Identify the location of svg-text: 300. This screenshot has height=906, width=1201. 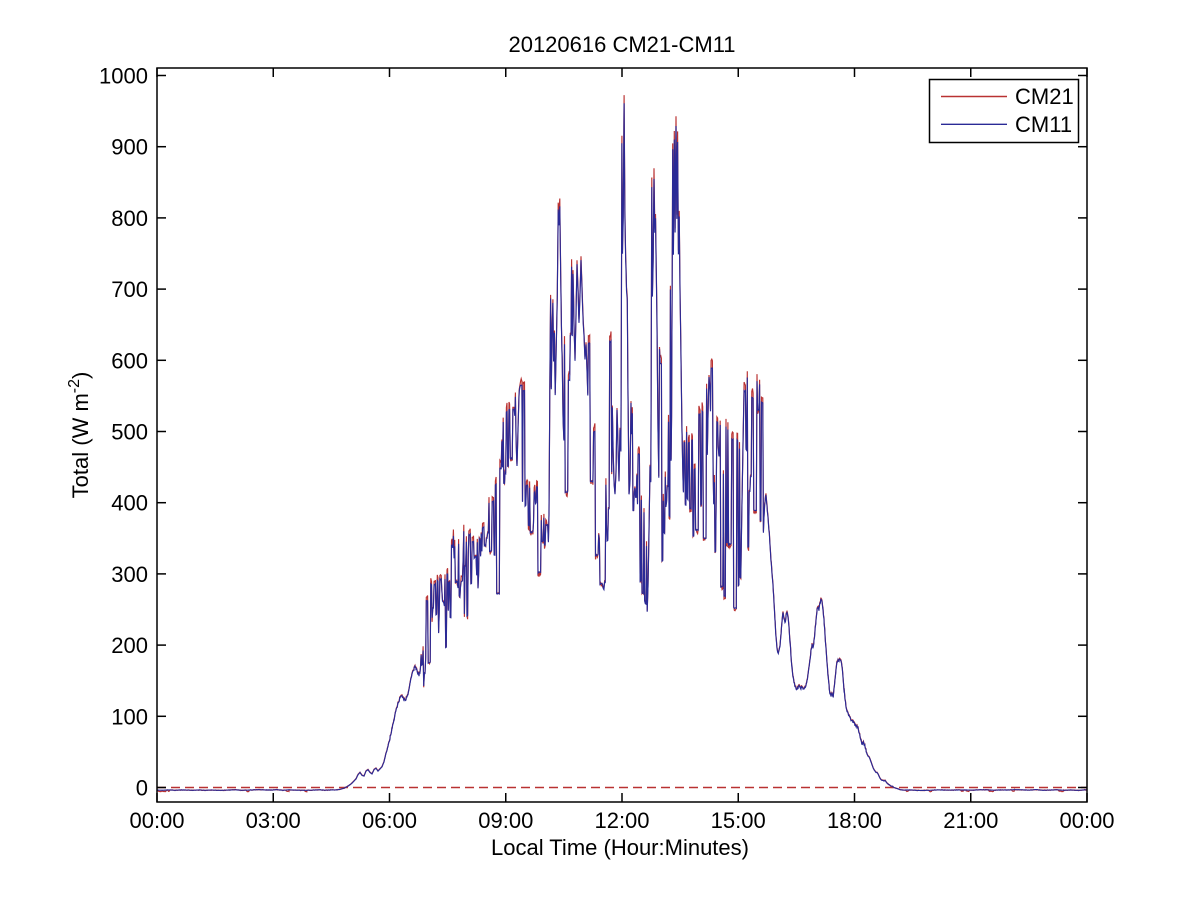
(129, 574).